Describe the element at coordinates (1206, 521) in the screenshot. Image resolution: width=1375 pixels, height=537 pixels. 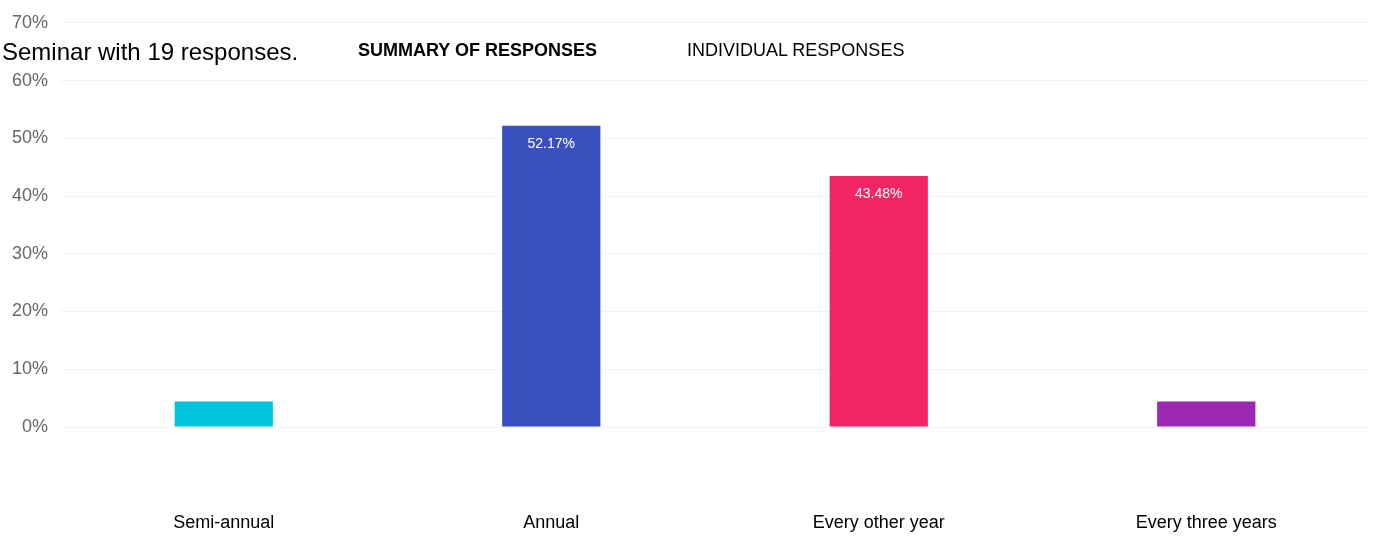
I see `x-tick-label: Every three years` at that location.